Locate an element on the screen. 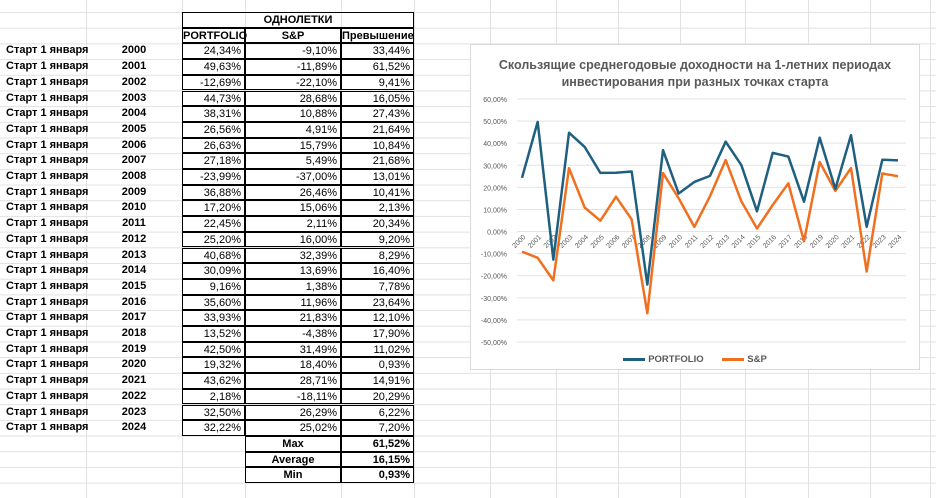 The width and height of the screenshot is (936, 498). excess-value: 16,05% is located at coordinates (377, 98).